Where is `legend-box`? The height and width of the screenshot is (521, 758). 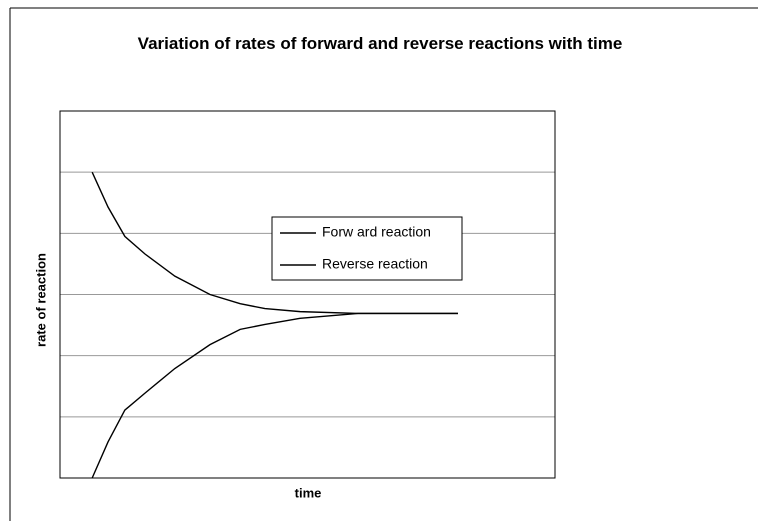 legend-box is located at coordinates (367, 248).